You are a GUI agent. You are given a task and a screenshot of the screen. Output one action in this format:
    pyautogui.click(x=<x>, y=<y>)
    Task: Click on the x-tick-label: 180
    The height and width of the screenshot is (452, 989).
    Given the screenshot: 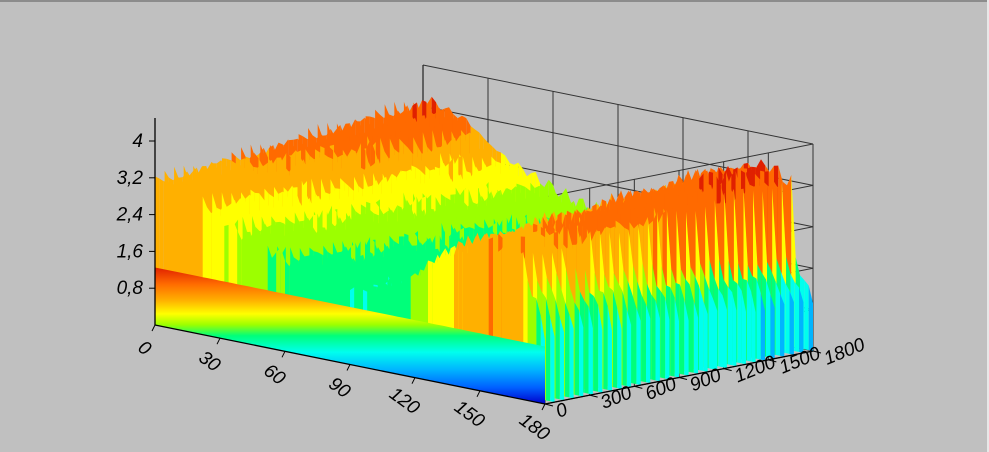 What is the action you would take?
    pyautogui.click(x=534, y=428)
    